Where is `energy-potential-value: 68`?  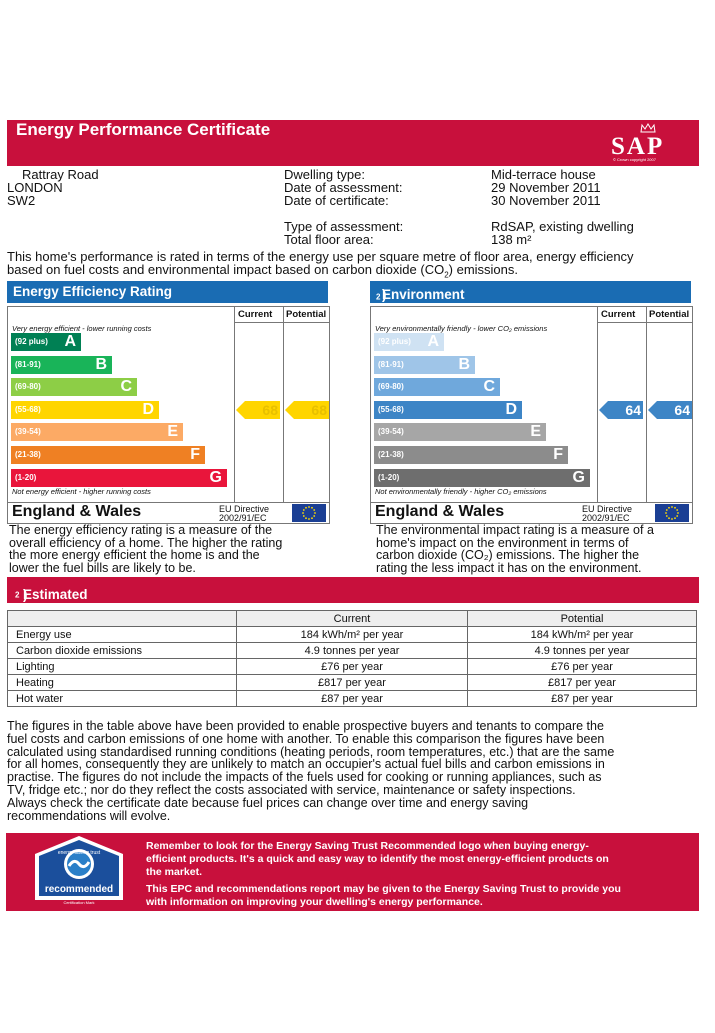
energy-potential-value: 68 is located at coordinates (319, 409).